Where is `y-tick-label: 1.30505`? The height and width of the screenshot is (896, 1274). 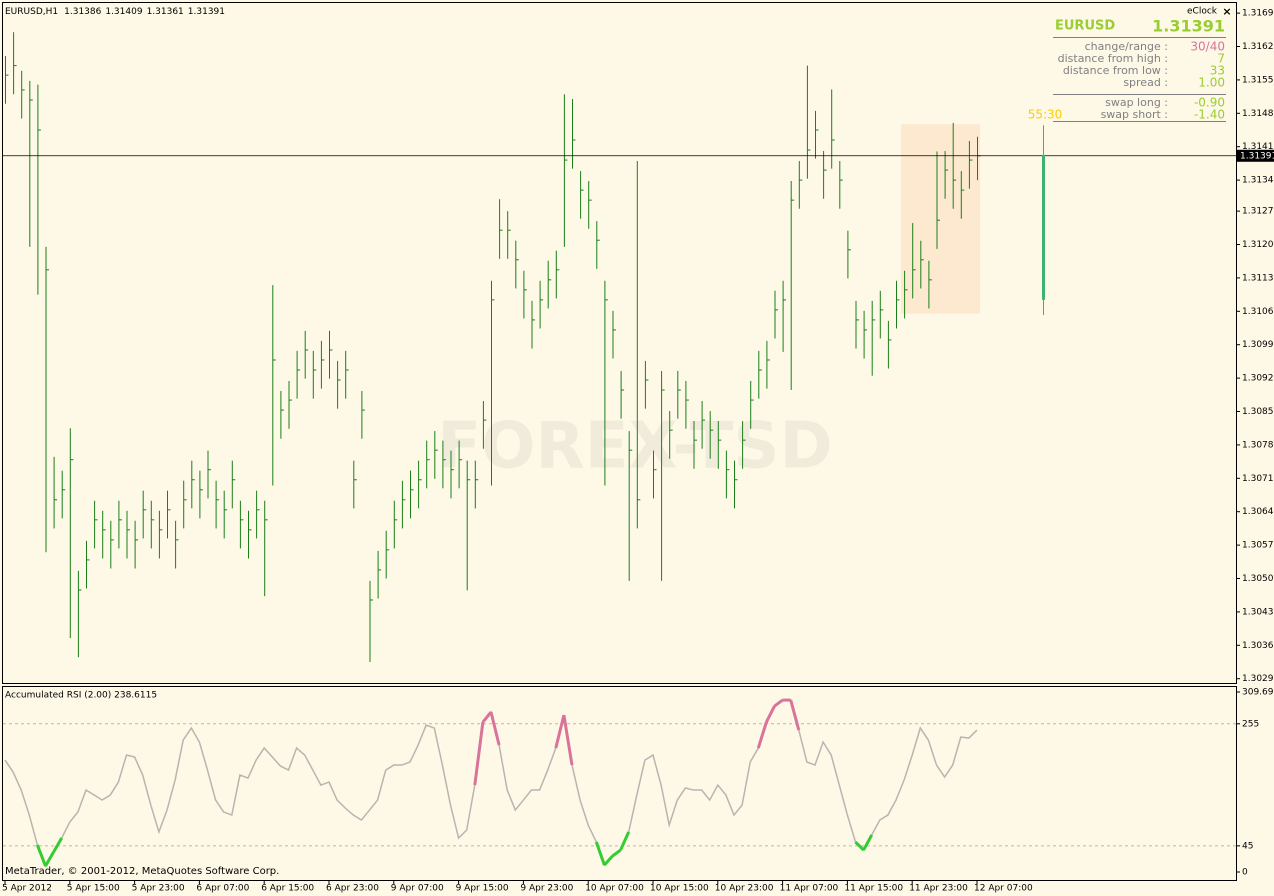
y-tick-label: 1.30505 is located at coordinates (1258, 579).